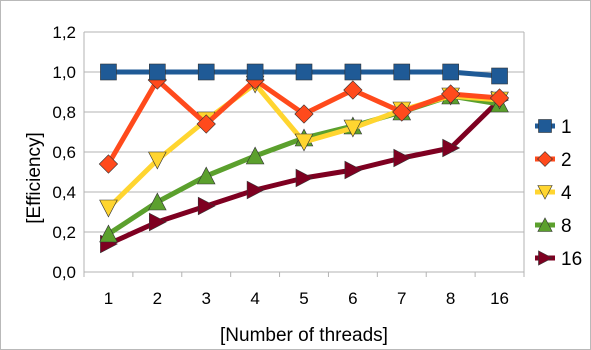  Describe the element at coordinates (352, 298) in the screenshot. I see `x-tick-label: 6` at that location.